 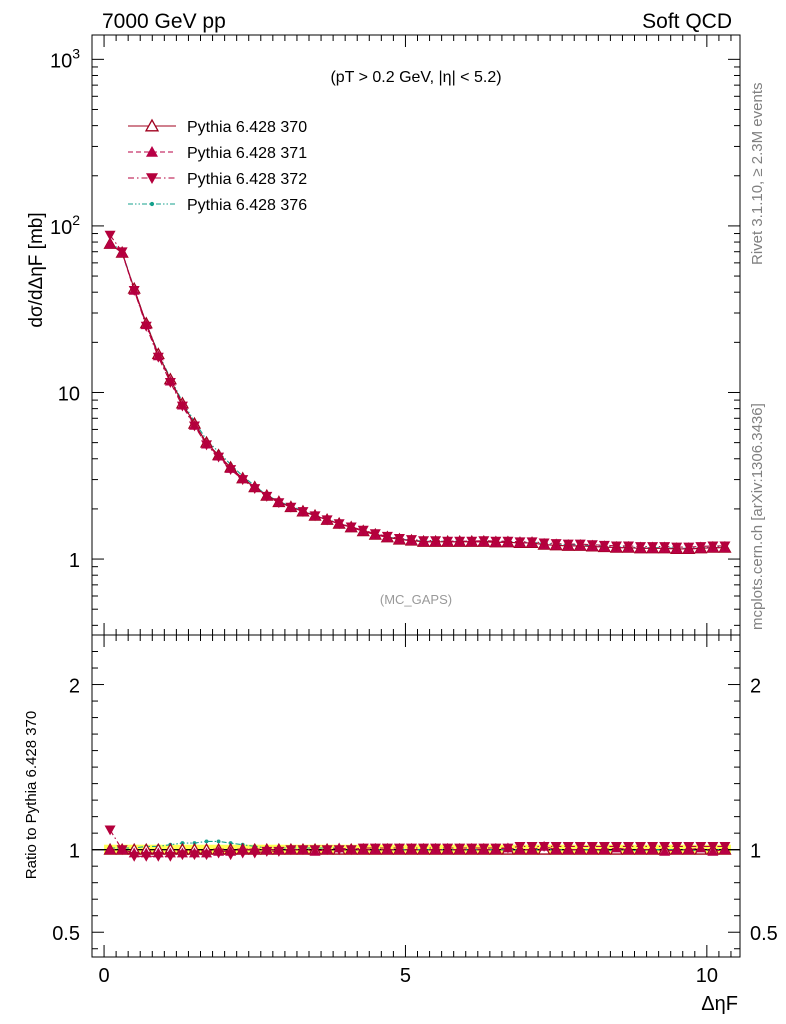 What do you see at coordinates (764, 934) in the screenshot?
I see `ratio-y-tick-label-right: 0.5` at bounding box center [764, 934].